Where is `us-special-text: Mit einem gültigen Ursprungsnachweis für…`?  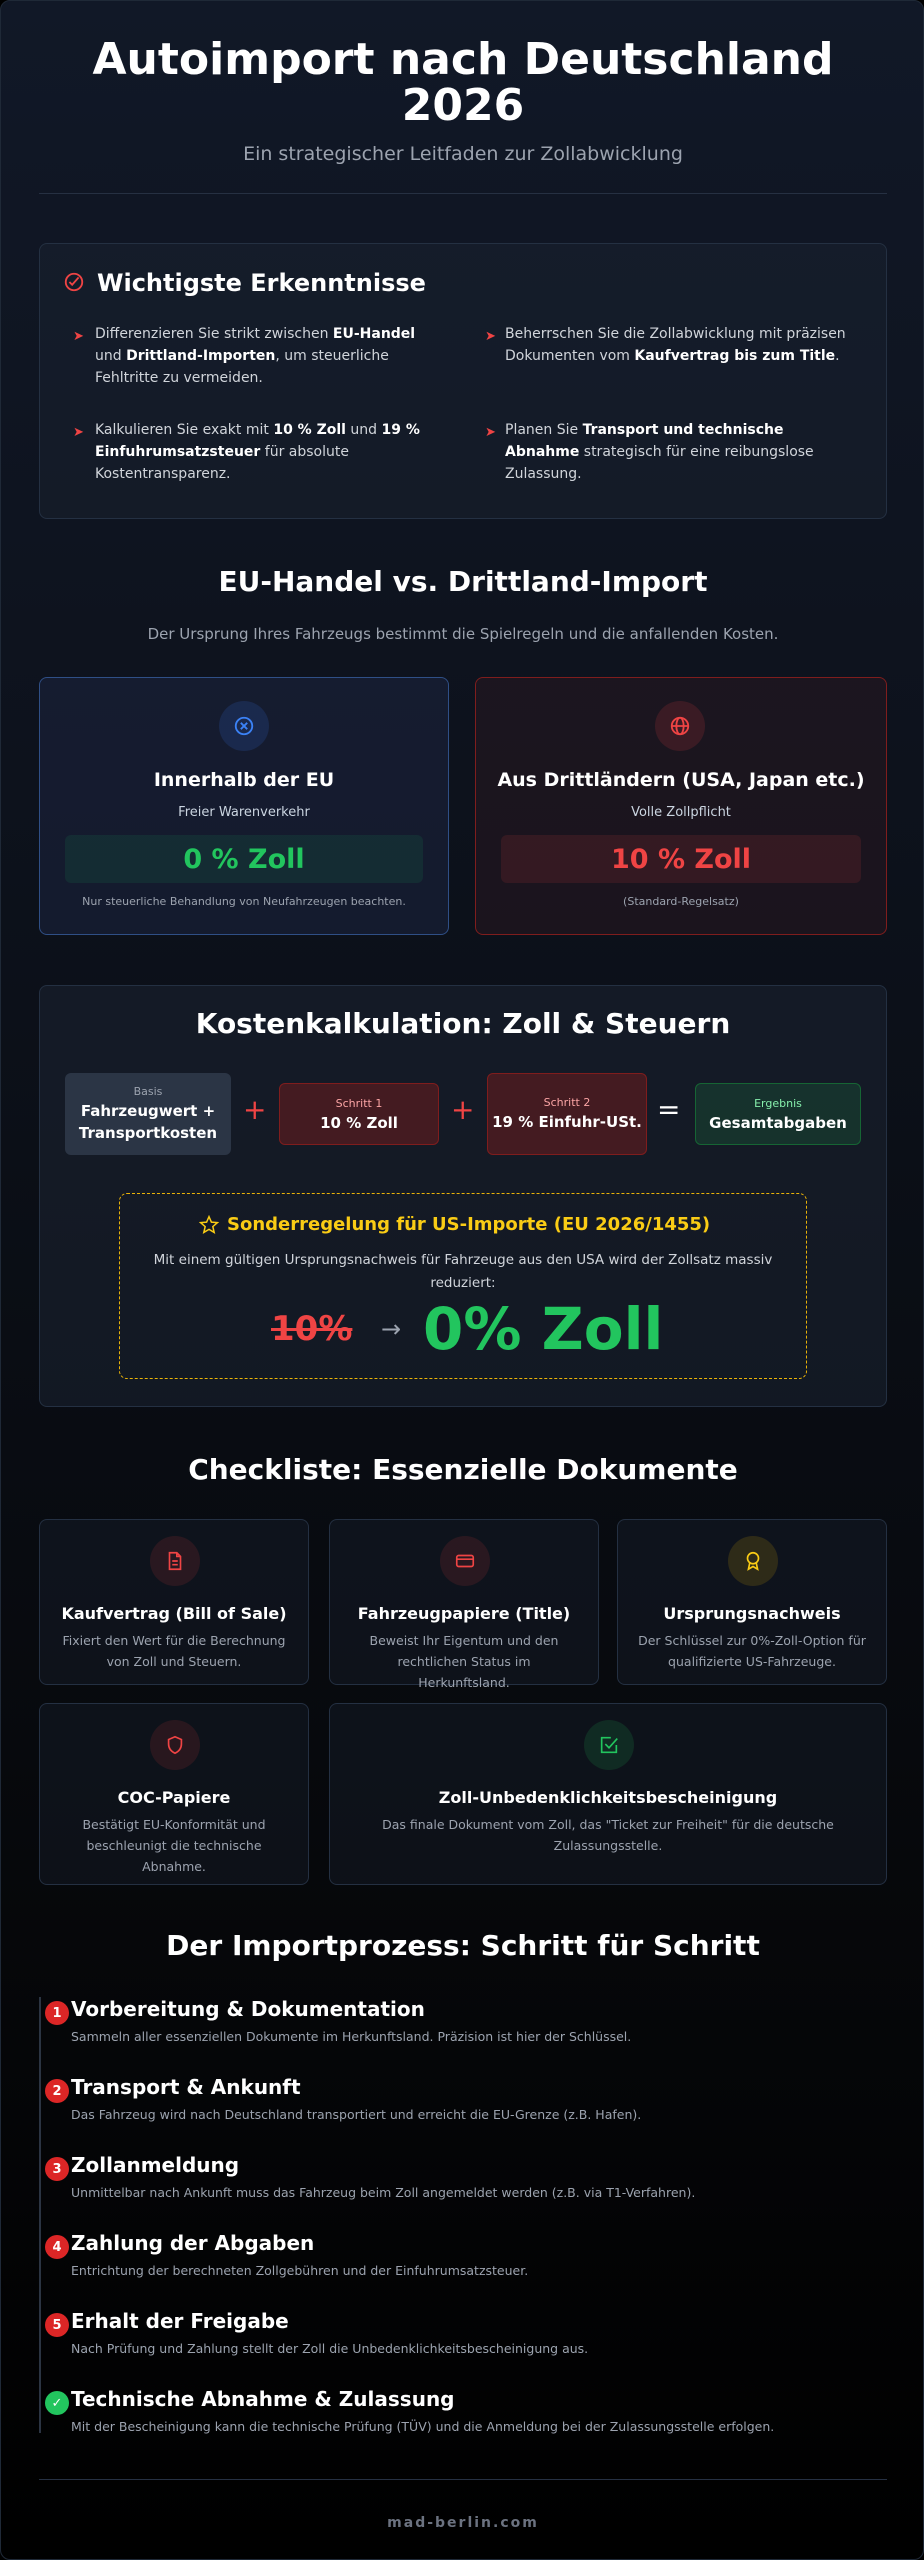 us-special-text: Mit einem gültigen Ursprungsnachweis für… is located at coordinates (463, 1271).